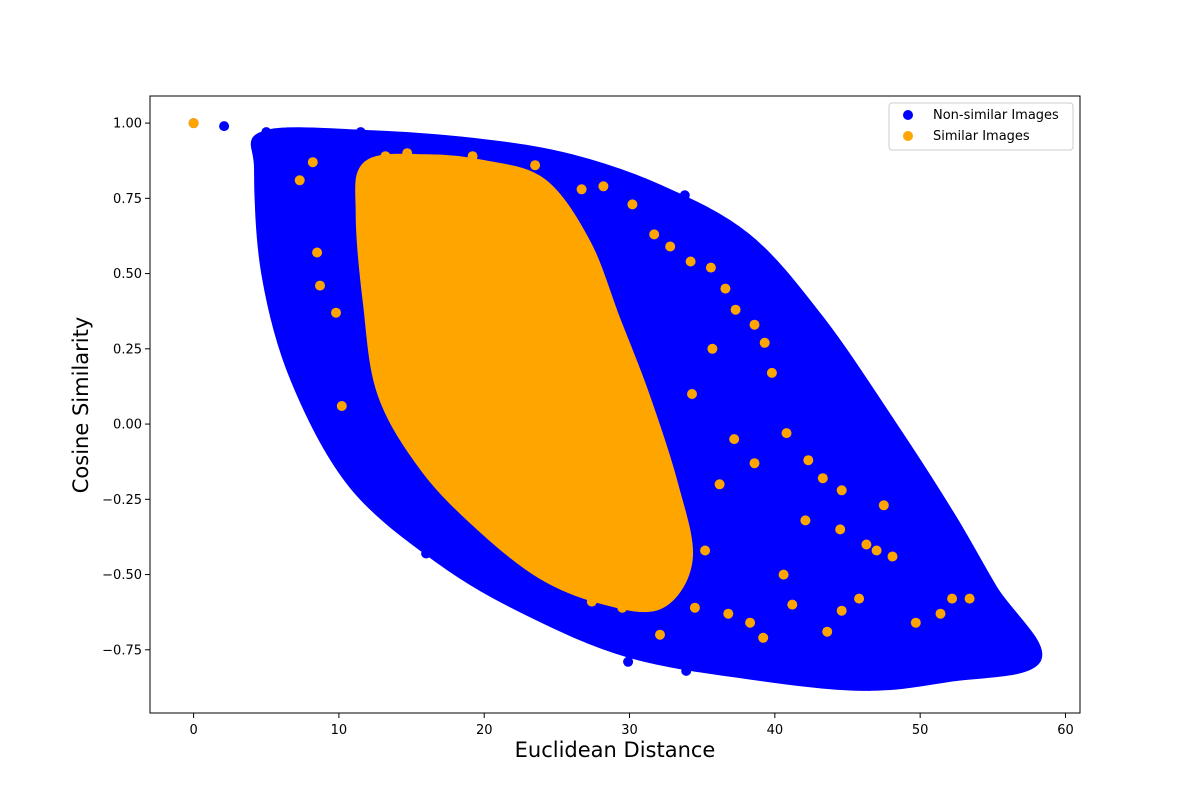  Describe the element at coordinates (484, 730) in the screenshot. I see `x-tick-label: 20` at that location.